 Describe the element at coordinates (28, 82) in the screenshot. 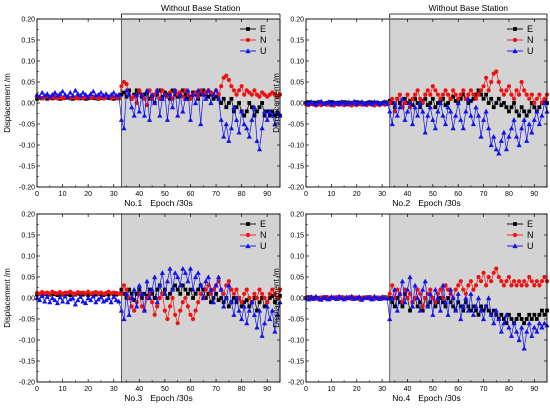

I see `y-tick-label: 0.05` at that location.